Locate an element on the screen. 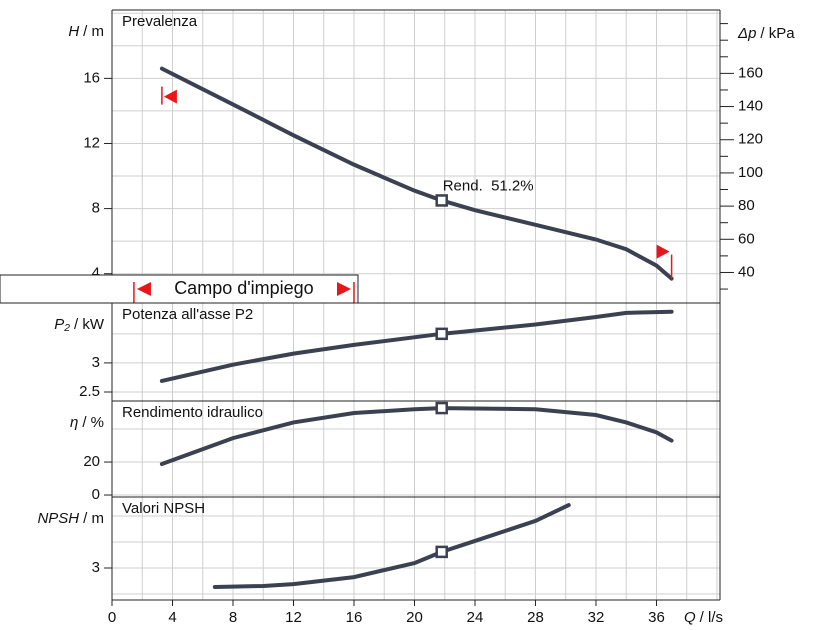 The width and height of the screenshot is (813, 630). x-tick-label: 12 is located at coordinates (293, 617).